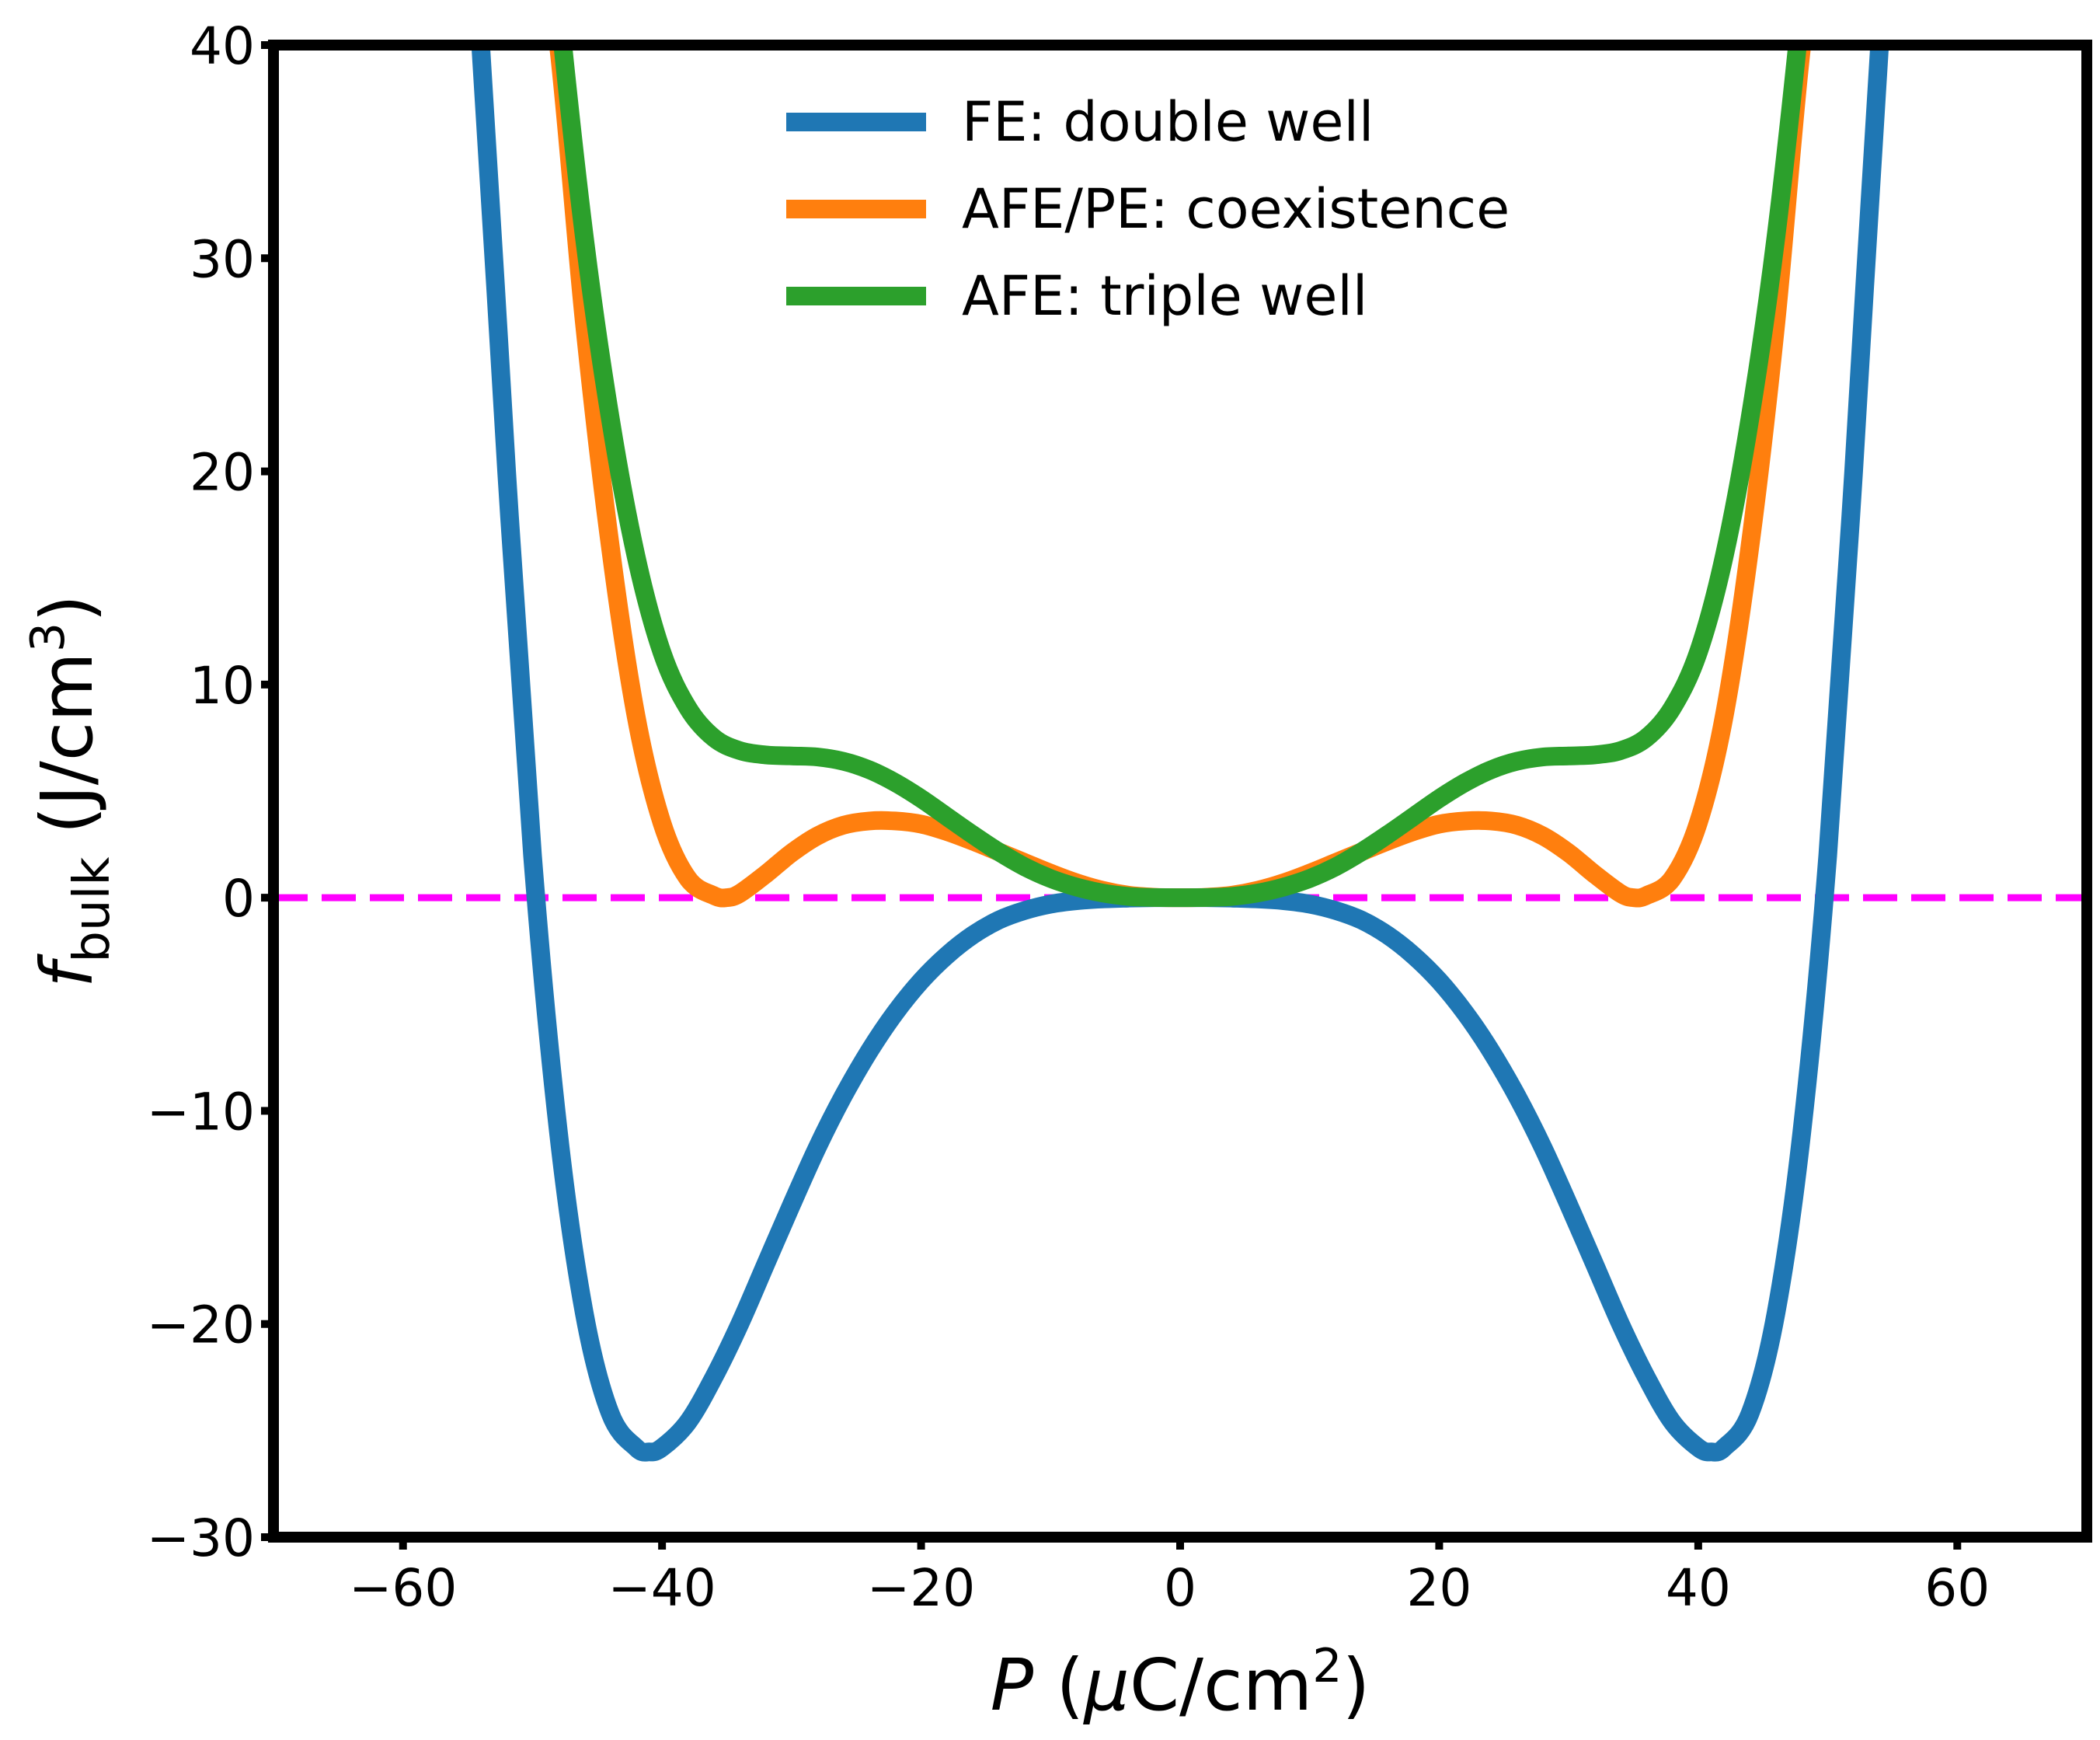 The height and width of the screenshot is (1740, 2100). I want to click on x-tick-label: −60, so click(403, 1588).